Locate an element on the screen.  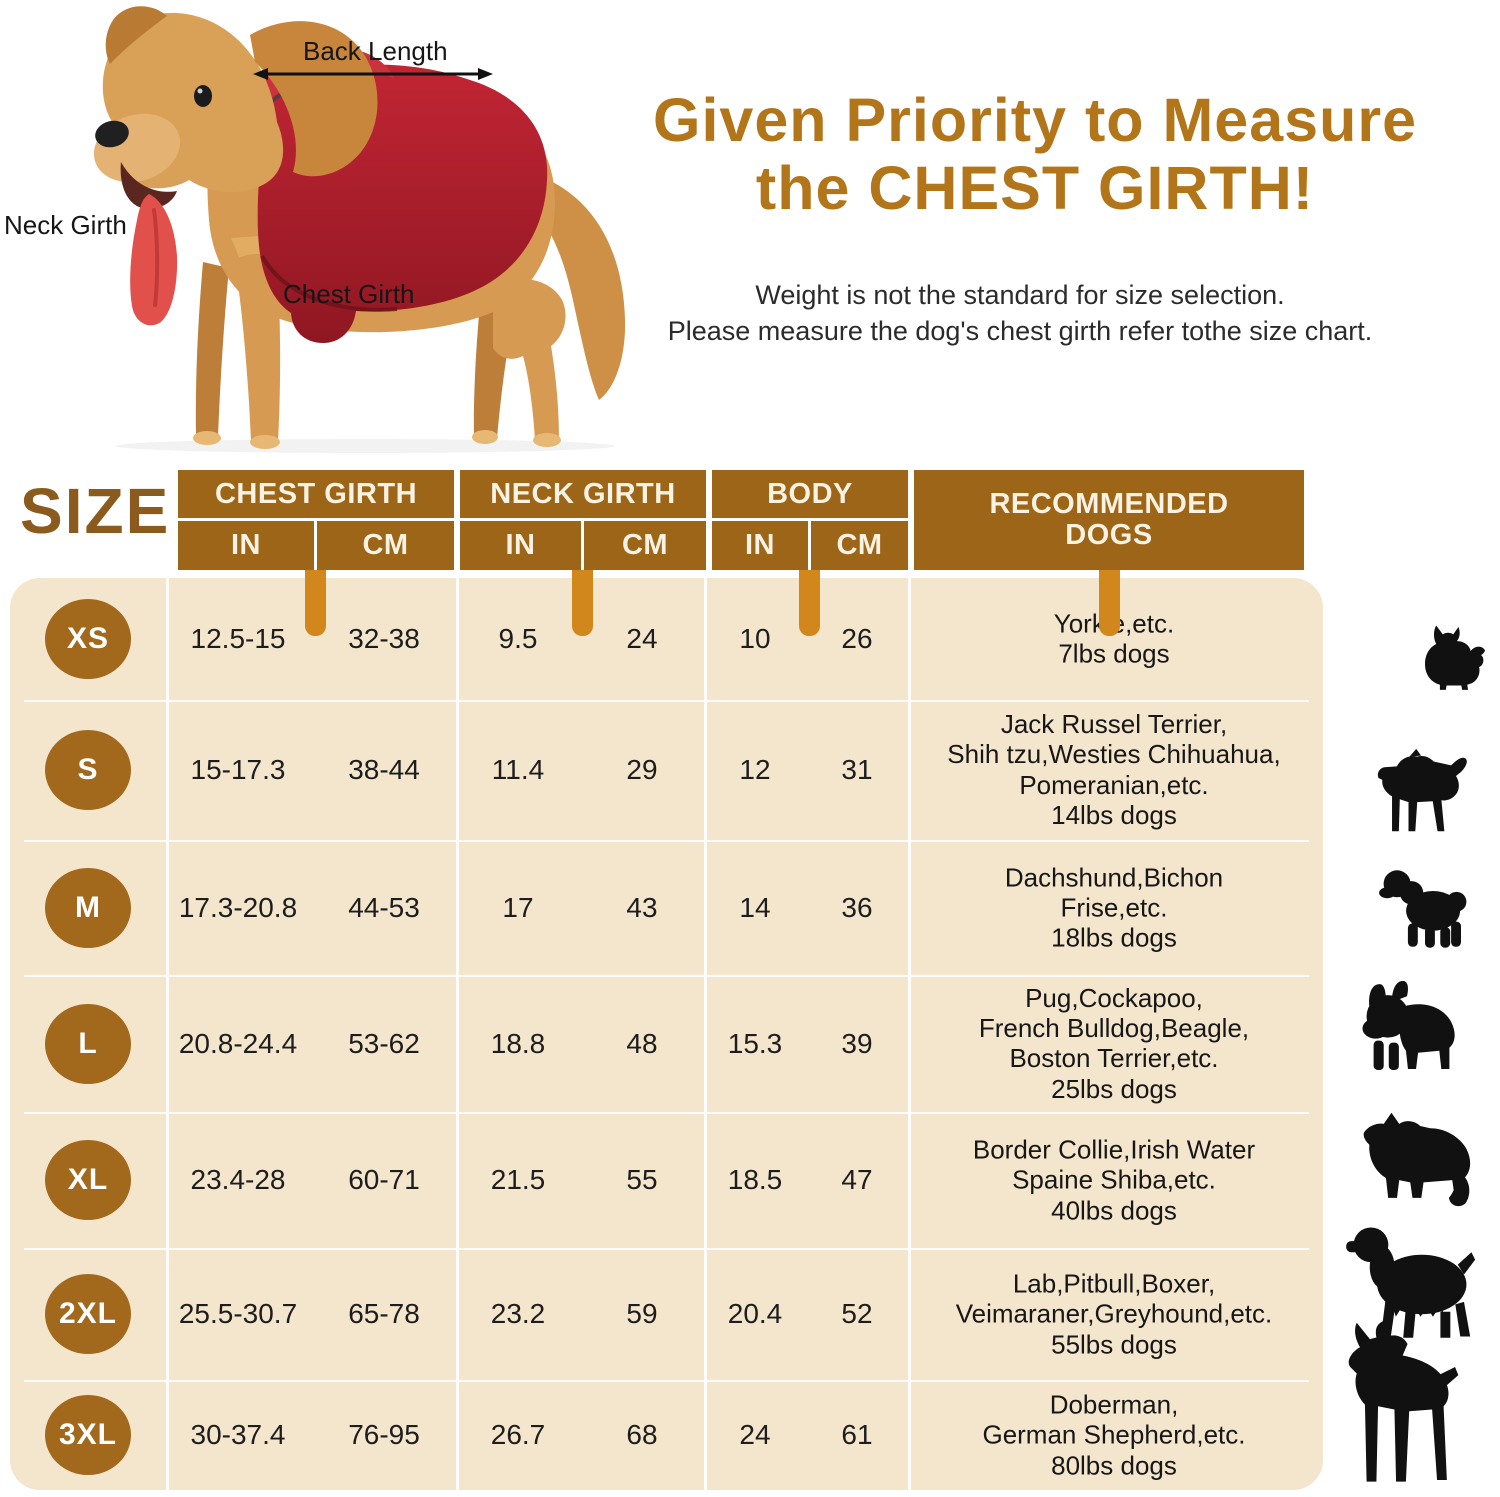
neck-cm-value: 29 is located at coordinates (642, 769).